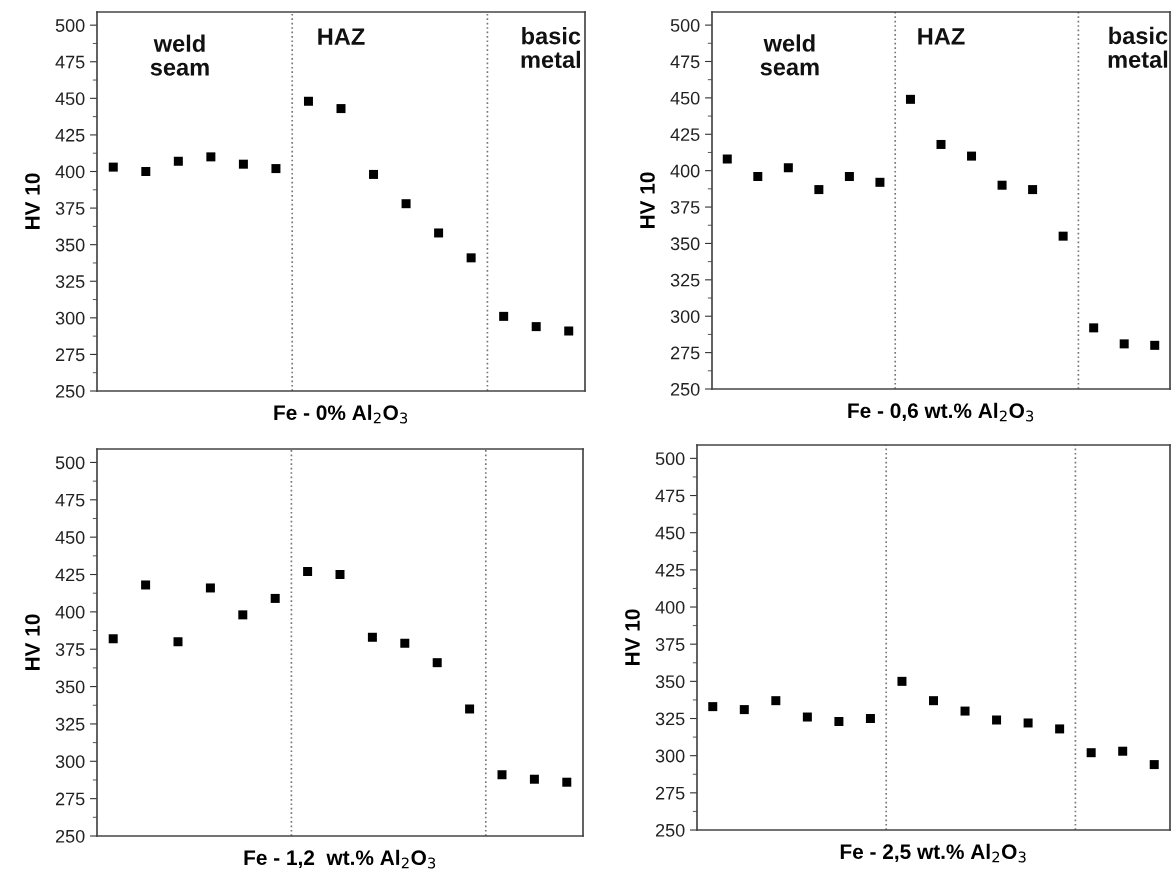 The height and width of the screenshot is (877, 1175). What do you see at coordinates (340, 859) in the screenshot?
I see `x-axis-title: Fe - 1,2 wt.% Al$_{2}$O$_{3}$` at bounding box center [340, 859].